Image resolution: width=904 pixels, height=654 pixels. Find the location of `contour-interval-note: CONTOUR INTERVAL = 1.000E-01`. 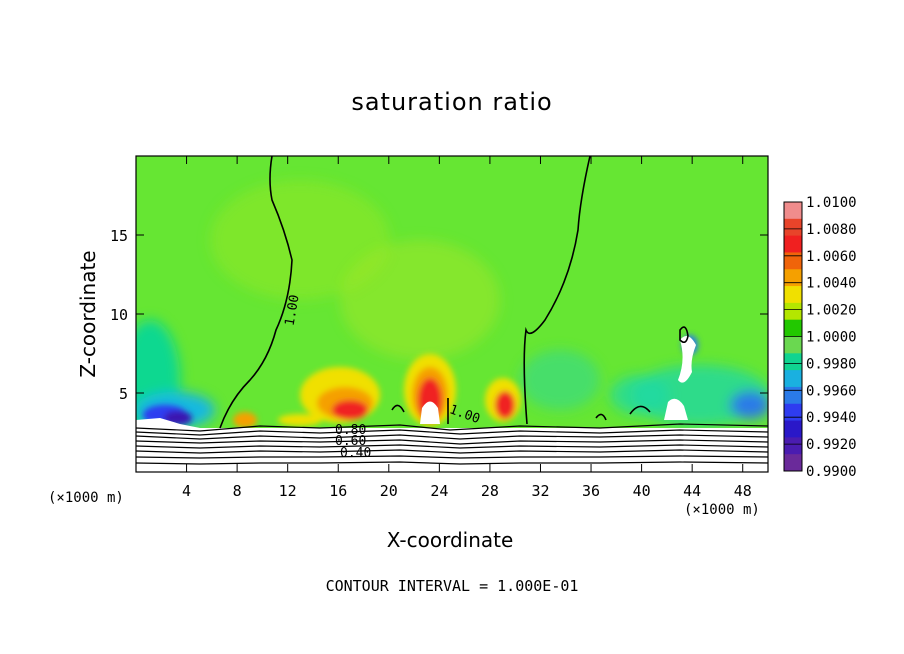

contour-interval-note: CONTOUR INTERVAL = 1.000E-01 is located at coordinates (452, 586).